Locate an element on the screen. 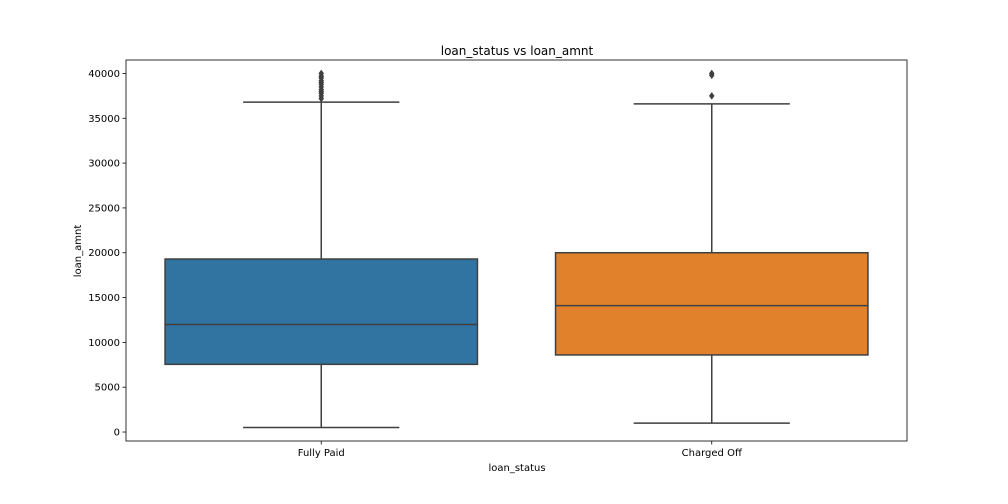  x-axis-label: loan_status is located at coordinates (516, 468).